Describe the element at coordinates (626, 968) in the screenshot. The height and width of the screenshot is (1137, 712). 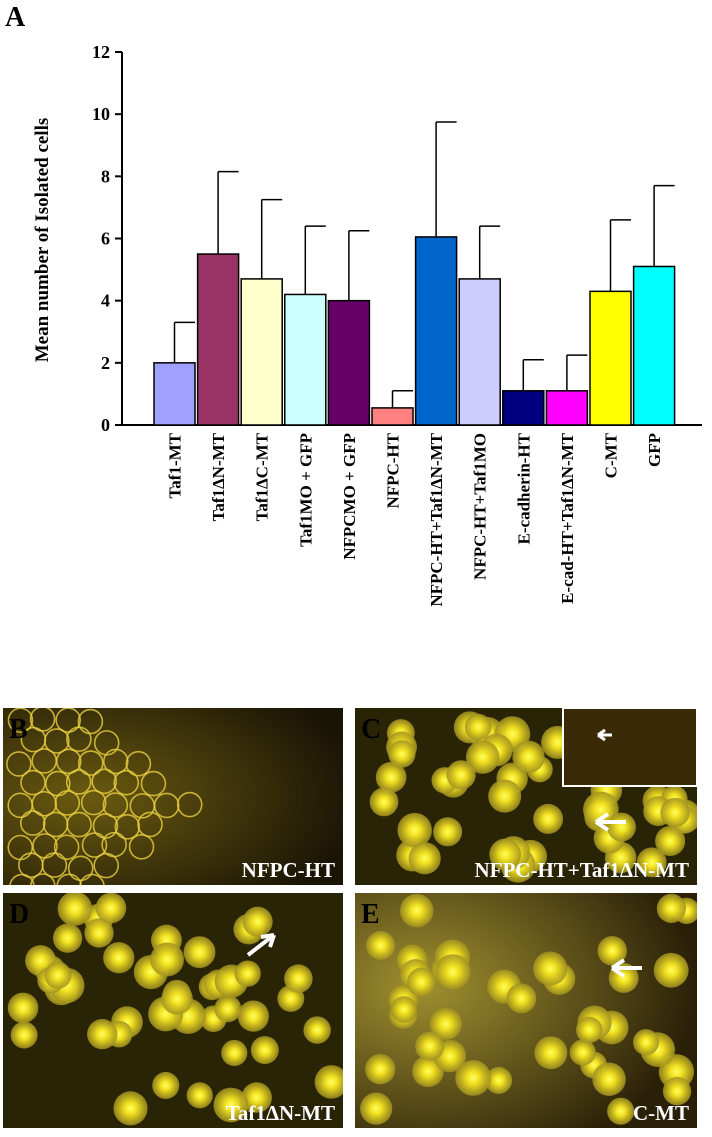
I see `arrow` at that location.